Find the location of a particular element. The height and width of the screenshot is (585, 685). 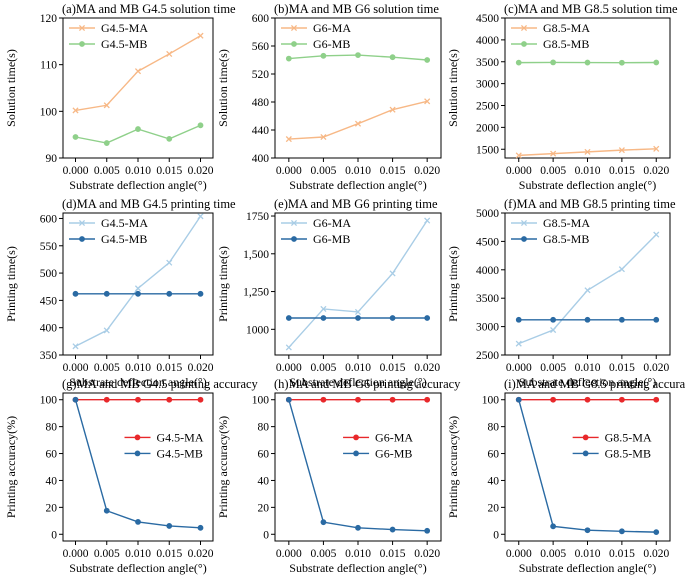

legend: G8.5-MA G8.5-MB is located at coordinates (550, 231).